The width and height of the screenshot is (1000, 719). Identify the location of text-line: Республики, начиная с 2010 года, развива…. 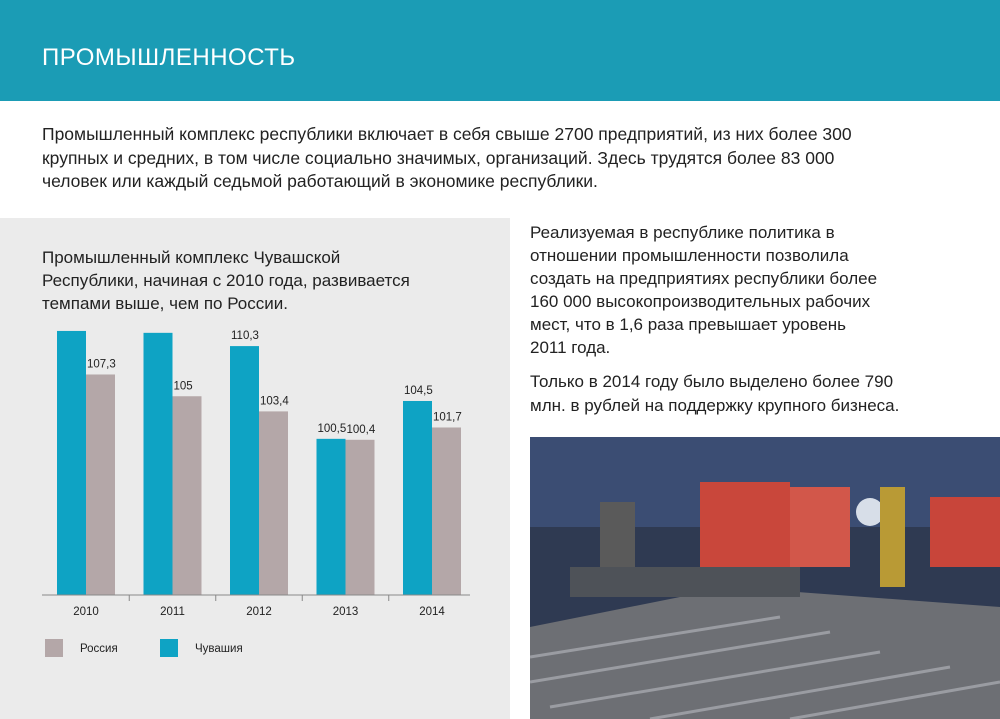
(226, 280).